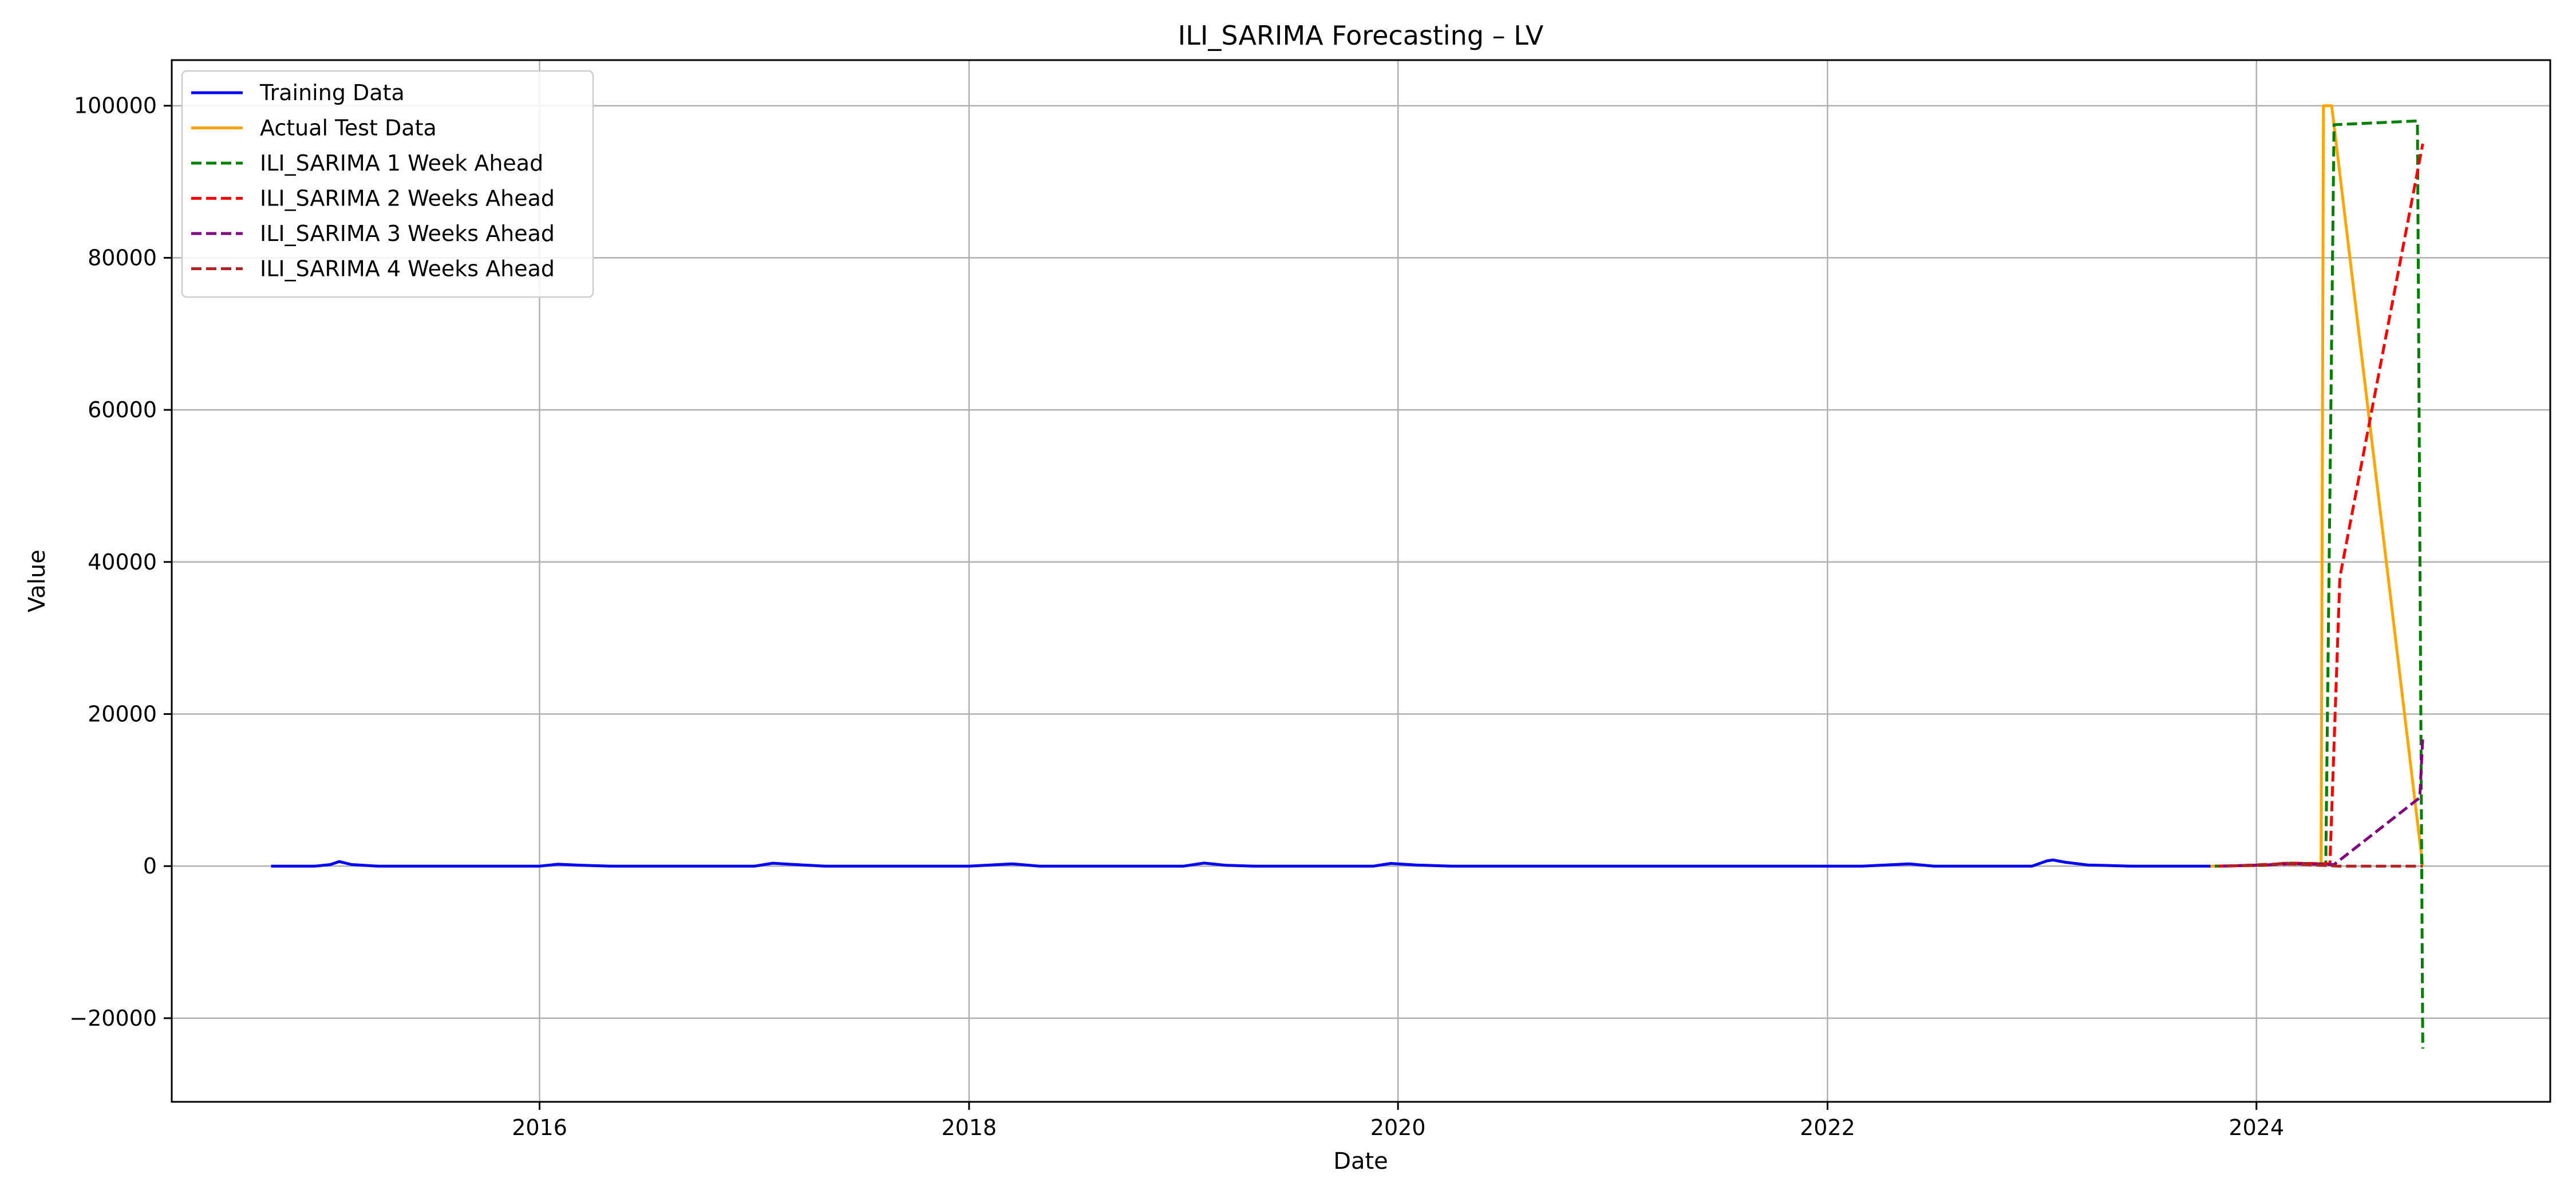  I want to click on y-tick-label: 0, so click(150, 866).